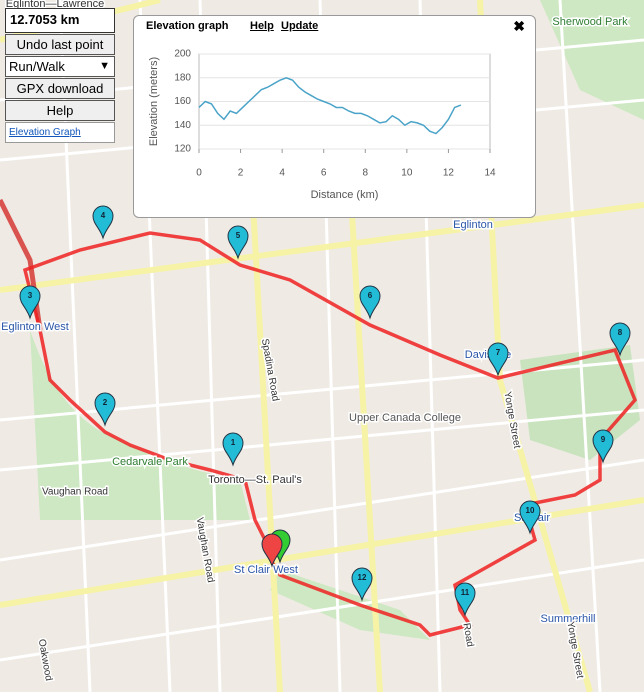 The width and height of the screenshot is (644, 692). What do you see at coordinates (362, 577) in the screenshot?
I see `marker-number: 12` at bounding box center [362, 577].